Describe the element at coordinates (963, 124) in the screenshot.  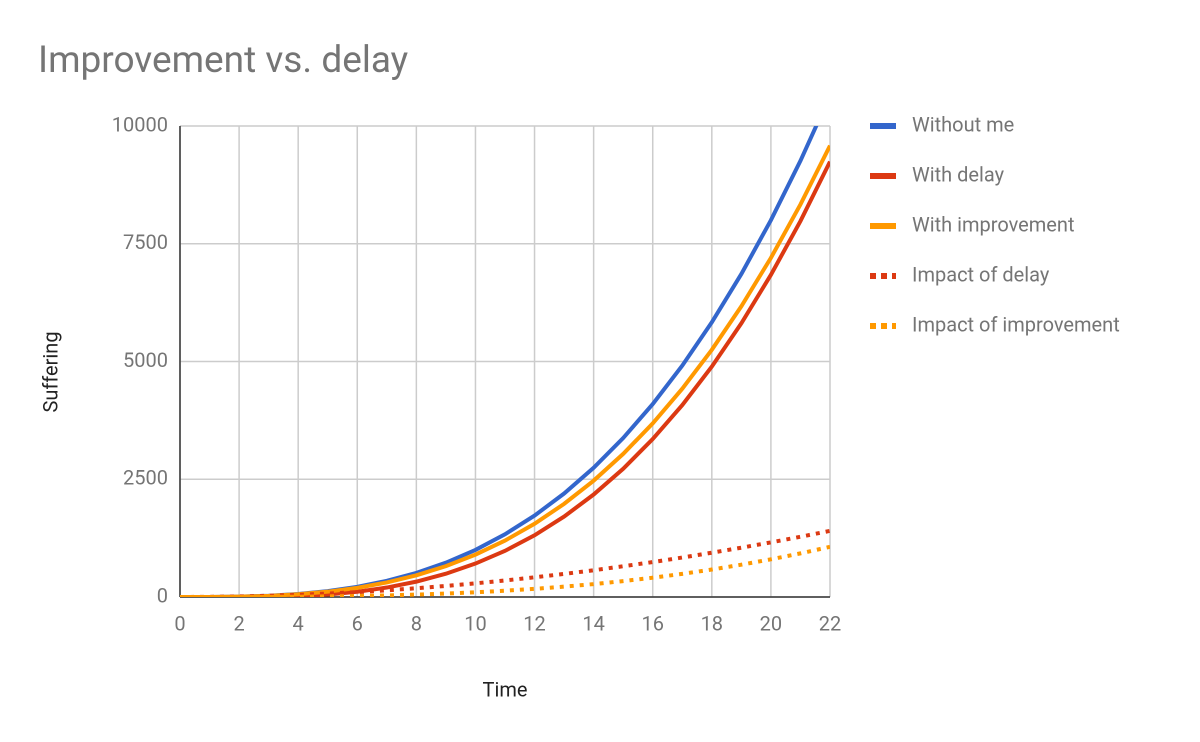
I see `legend-label: Without me` at that location.